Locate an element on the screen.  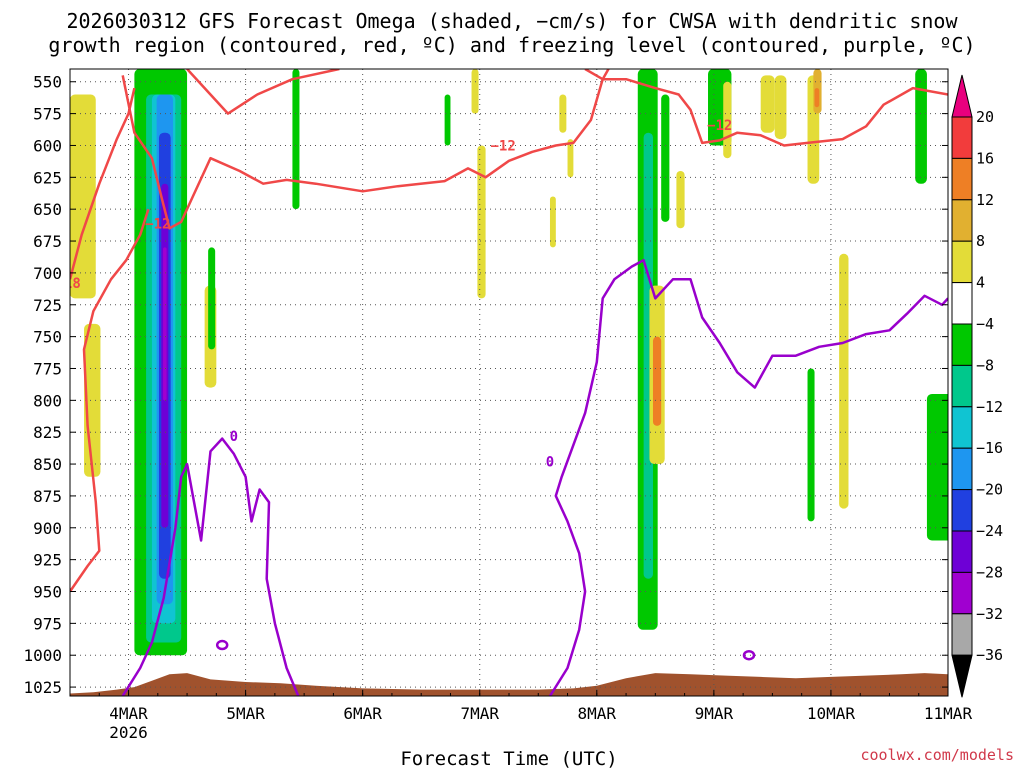
x-tick-label: 9MAR is located at coordinates (714, 713).